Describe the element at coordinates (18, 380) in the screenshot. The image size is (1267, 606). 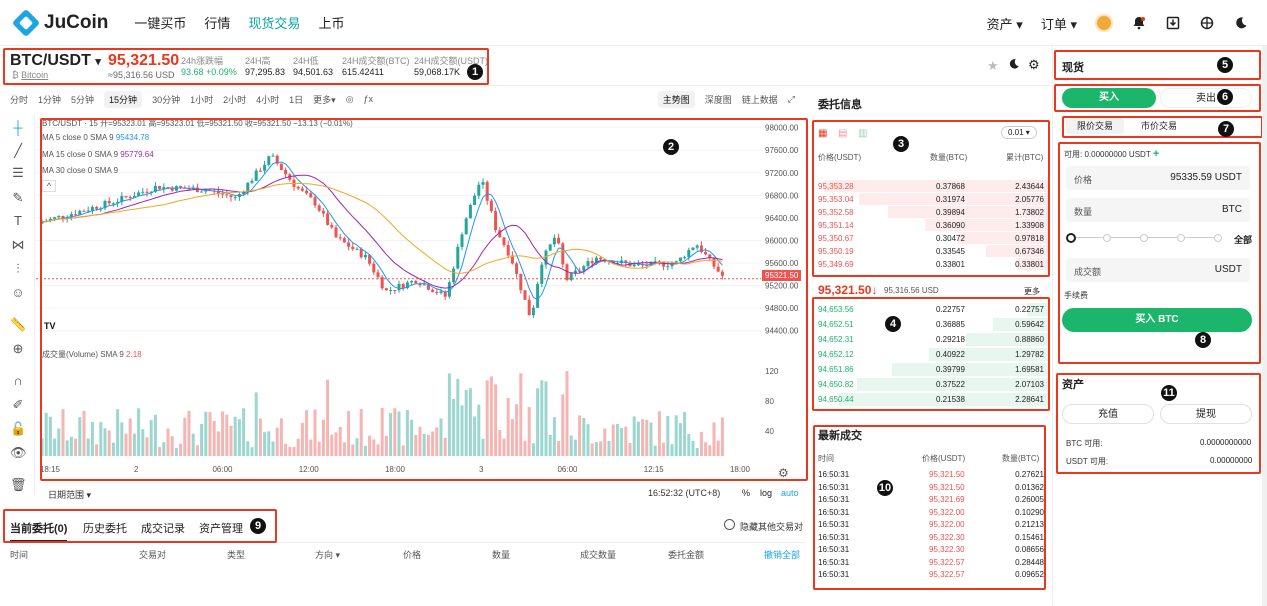
I see `magnet-icon: ∩` at that location.